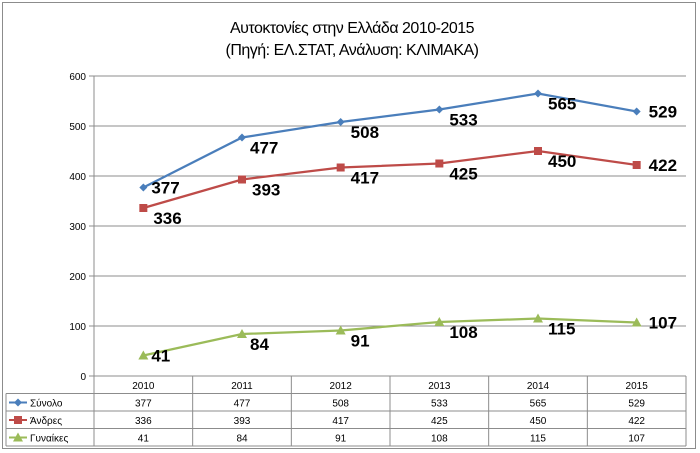  Describe the element at coordinates (77, 277) in the screenshot. I see `y-tick-label: 200` at that location.